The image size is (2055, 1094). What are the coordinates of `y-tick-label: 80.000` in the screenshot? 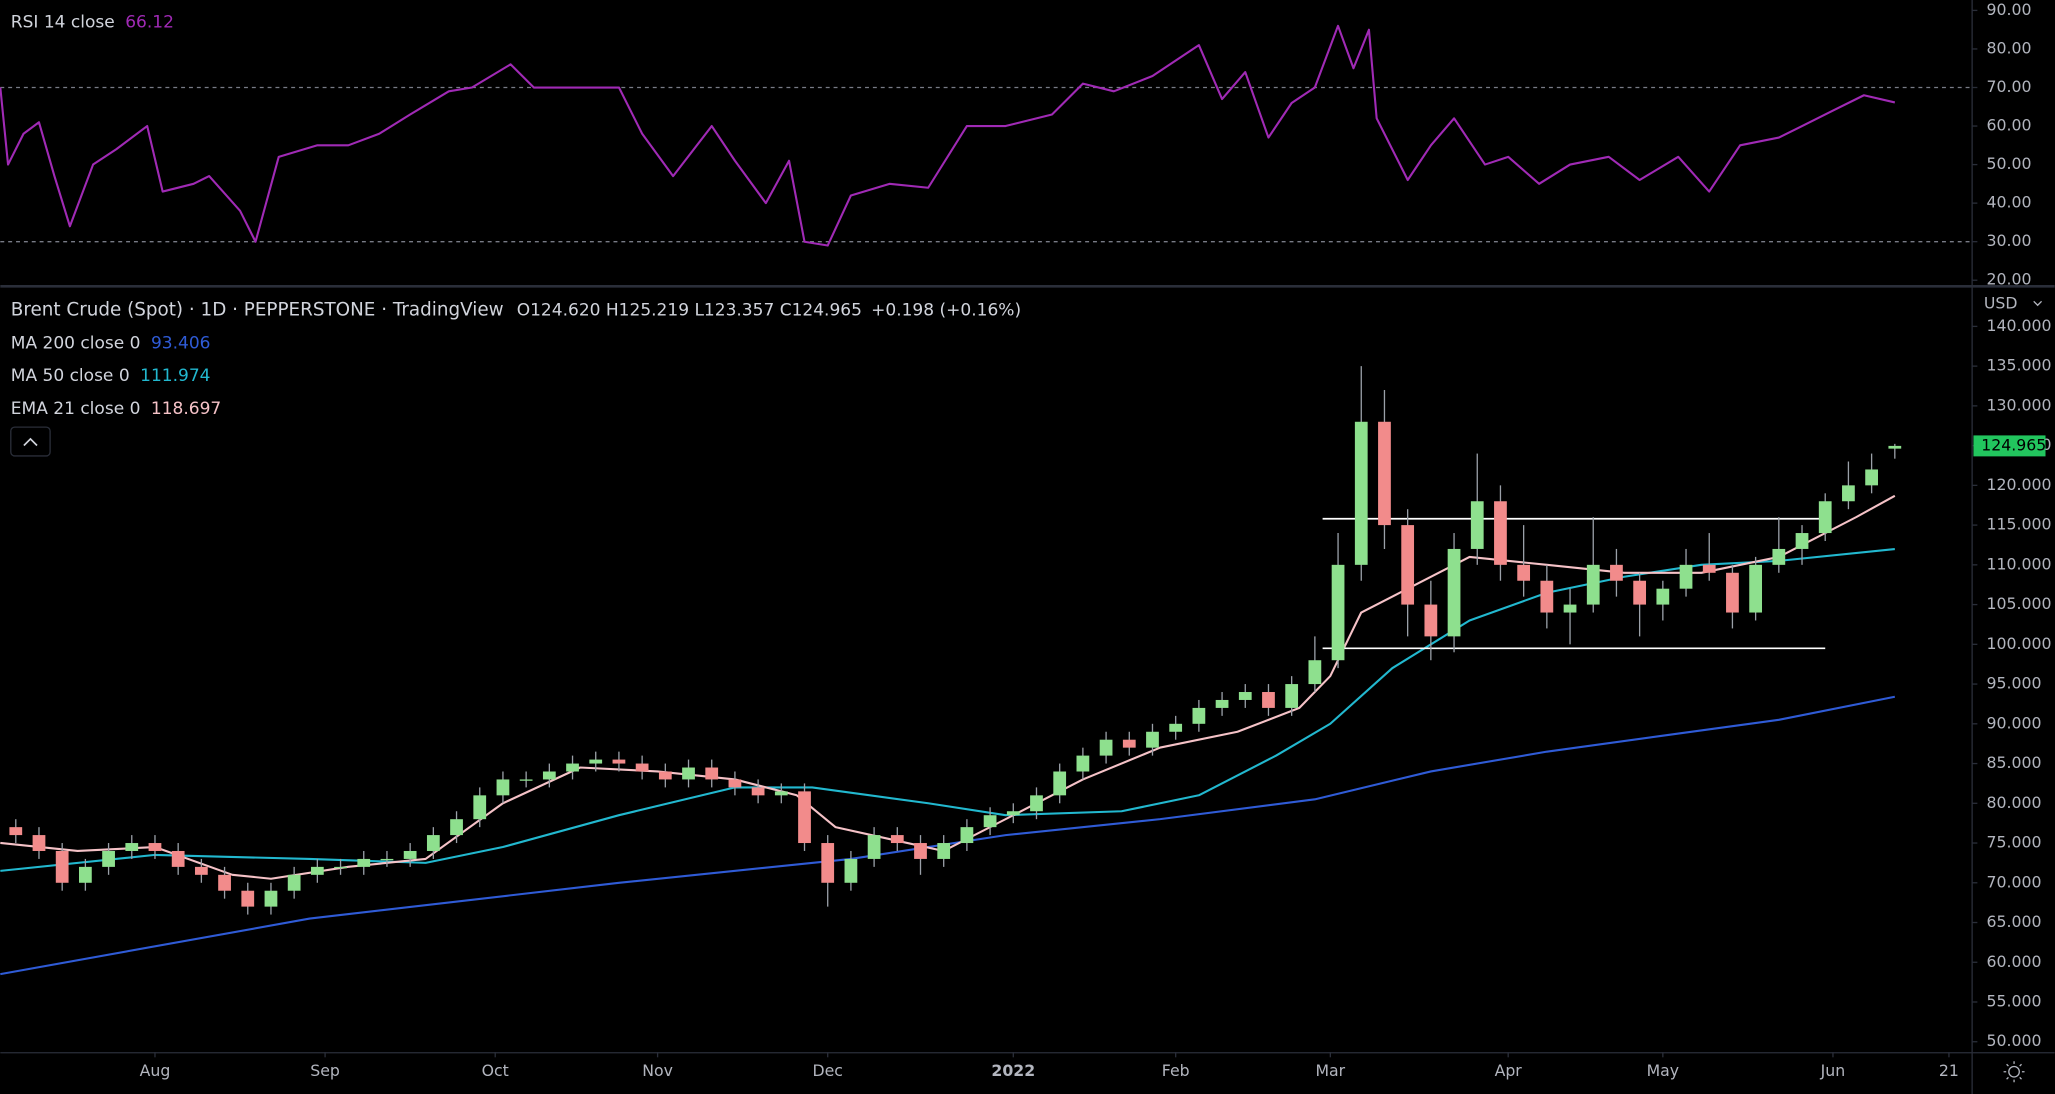 It's located at (2014, 802).